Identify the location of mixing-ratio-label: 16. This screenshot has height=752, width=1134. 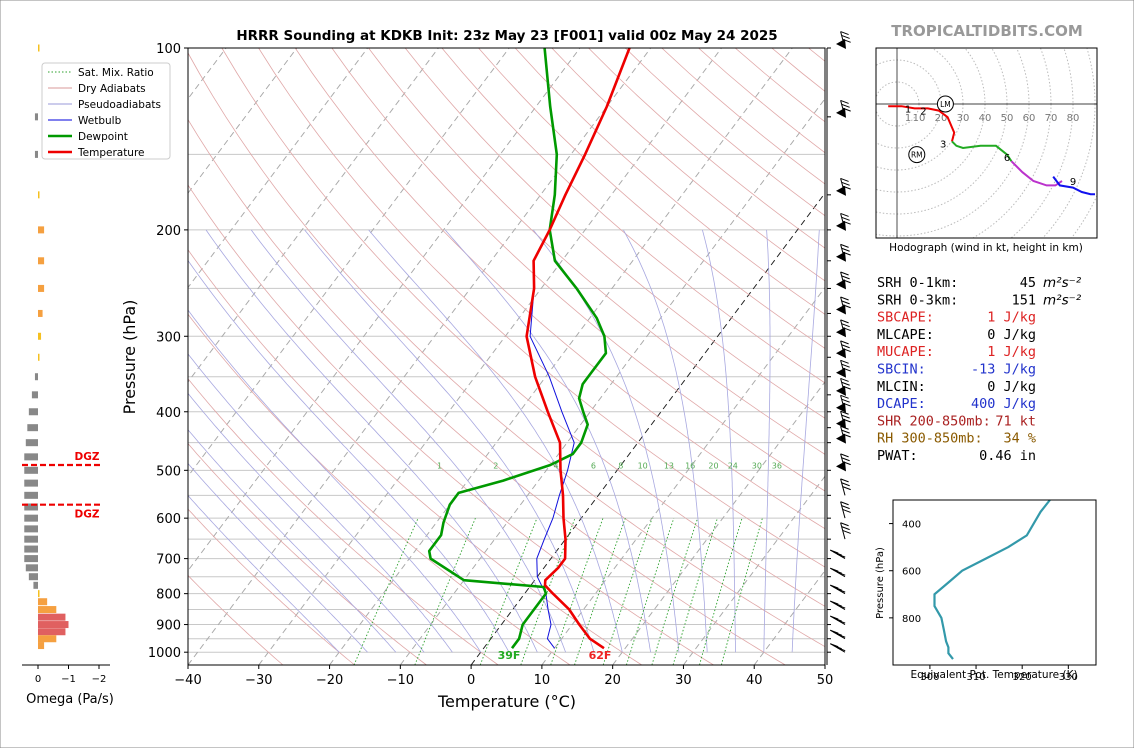
(690, 465).